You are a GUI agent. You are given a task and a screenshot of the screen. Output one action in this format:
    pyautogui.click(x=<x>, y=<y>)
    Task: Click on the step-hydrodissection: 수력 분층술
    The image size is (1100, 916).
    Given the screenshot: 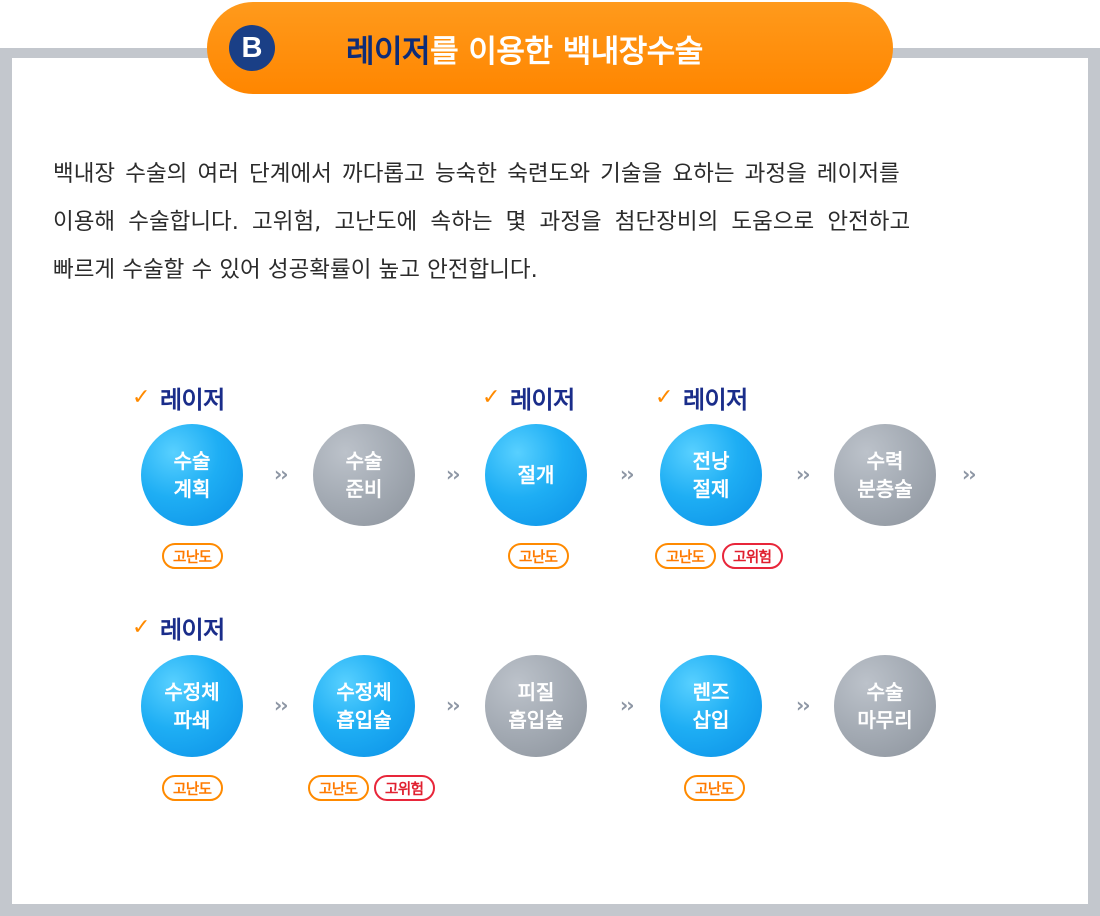 What is the action you would take?
    pyautogui.click(x=885, y=475)
    